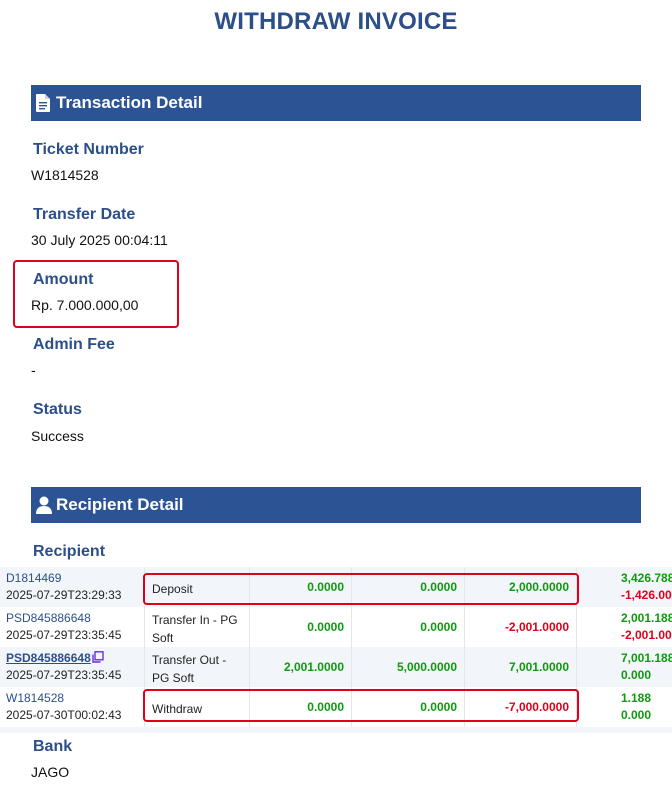 The width and height of the screenshot is (672, 788). I want to click on deposit-row-highlight, so click(361, 589).